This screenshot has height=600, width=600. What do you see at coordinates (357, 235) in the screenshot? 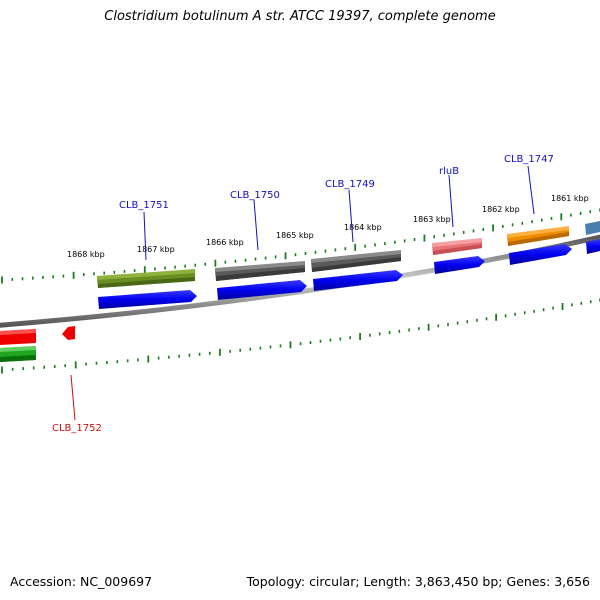
I see `gene-clb-1749: CLB_1749` at bounding box center [357, 235].